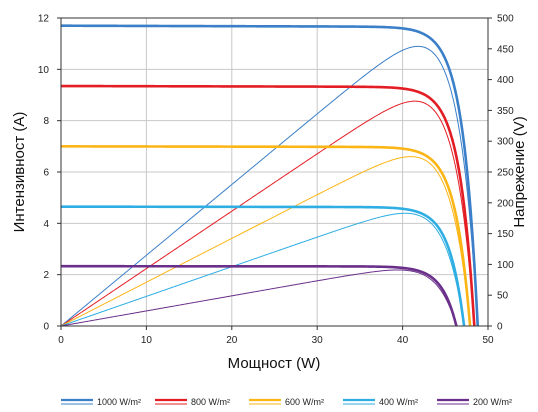  I want to click on x-tick-label: 50, so click(488, 340).